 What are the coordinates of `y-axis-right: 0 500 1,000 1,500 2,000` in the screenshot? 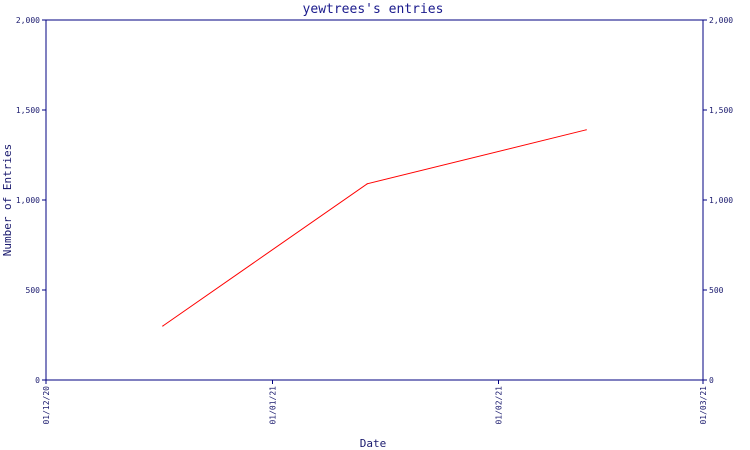 It's located at (718, 200).